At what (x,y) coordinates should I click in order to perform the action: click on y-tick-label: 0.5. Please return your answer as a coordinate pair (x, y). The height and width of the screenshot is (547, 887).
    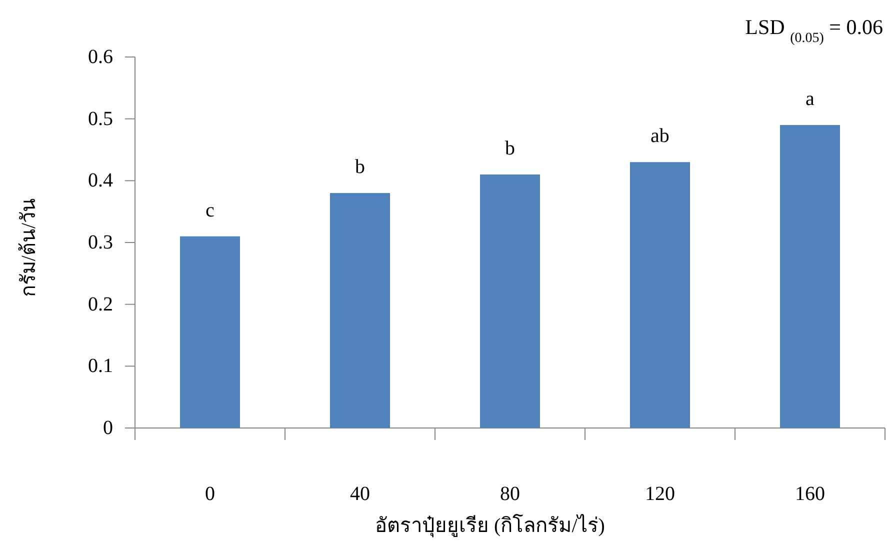
    Looking at the image, I should click on (100, 119).